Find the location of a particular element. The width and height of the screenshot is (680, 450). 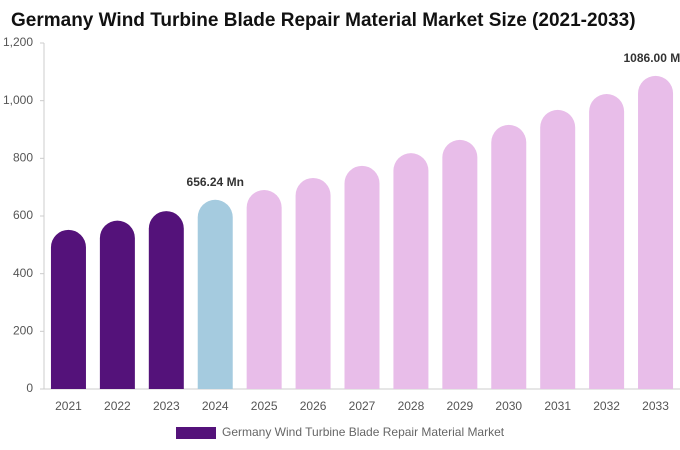

legend-swatch is located at coordinates (196, 433).